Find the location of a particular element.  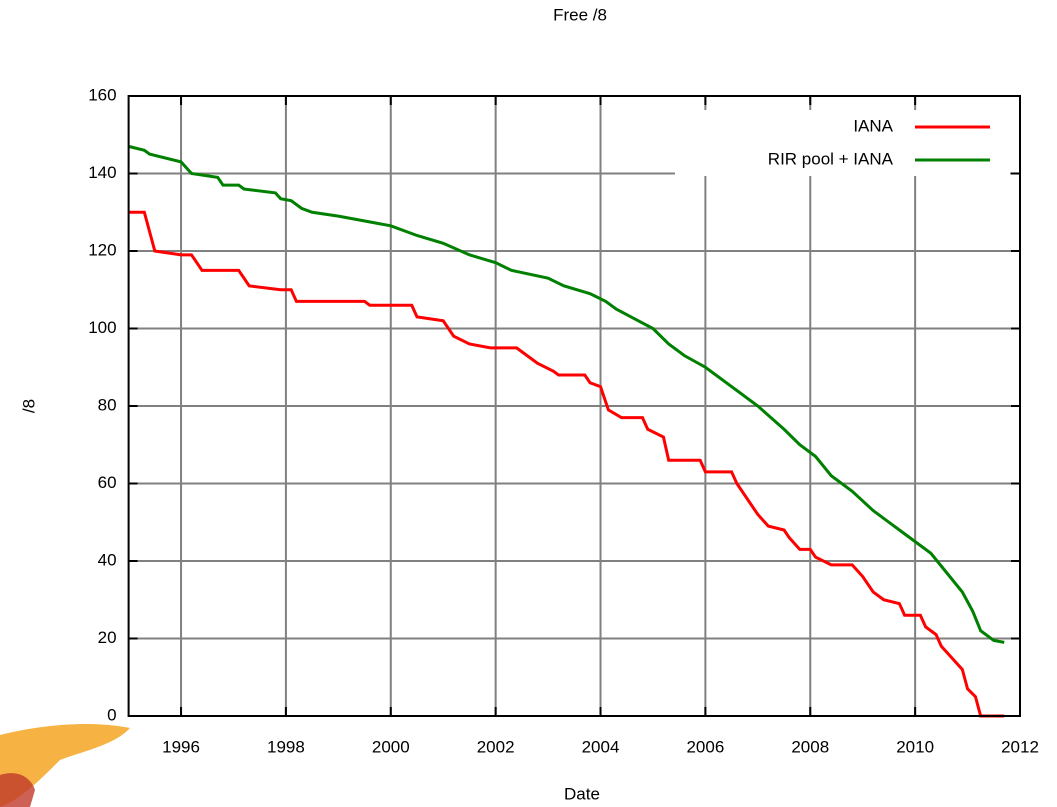

y-tick-label: 20 is located at coordinates (107, 637).